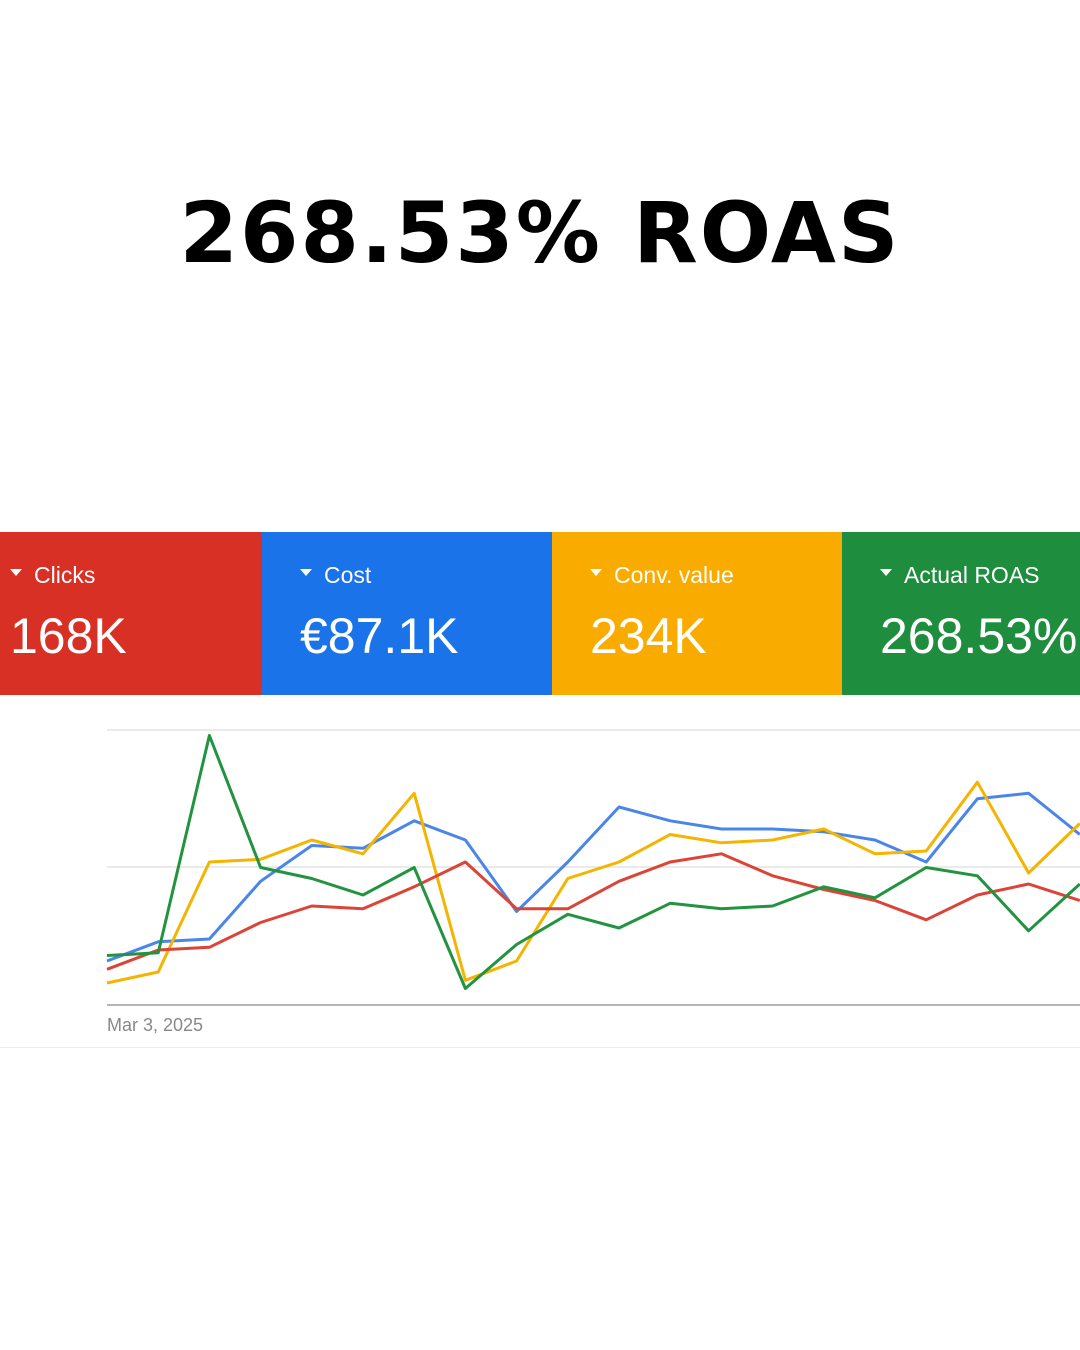  Describe the element at coordinates (155, 1025) in the screenshot. I see `x-axis-start-date: Mar 3, 2025` at that location.